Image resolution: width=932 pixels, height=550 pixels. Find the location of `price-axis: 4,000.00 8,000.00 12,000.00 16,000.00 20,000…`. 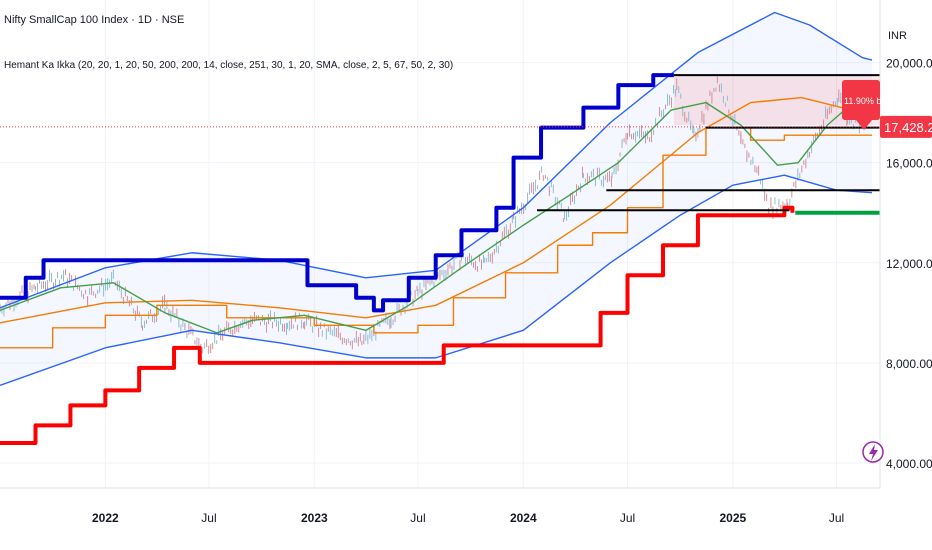

price-axis: 4,000.00 8,000.00 12,000.00 16,000.00 20,000… is located at coordinates (909, 264).